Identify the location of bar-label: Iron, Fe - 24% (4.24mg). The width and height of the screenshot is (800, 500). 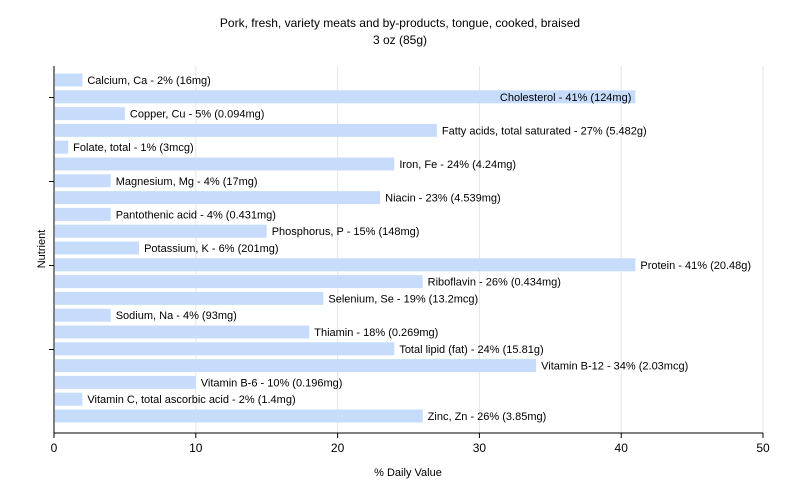
(457, 165).